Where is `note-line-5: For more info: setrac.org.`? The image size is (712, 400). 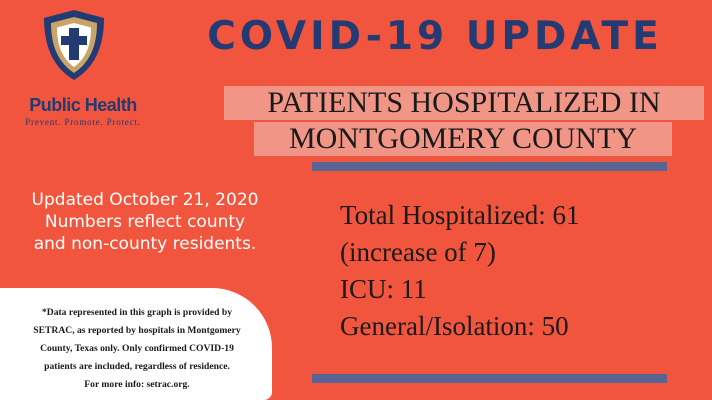
note-line-5: For more info: setrac.org. is located at coordinates (137, 384).